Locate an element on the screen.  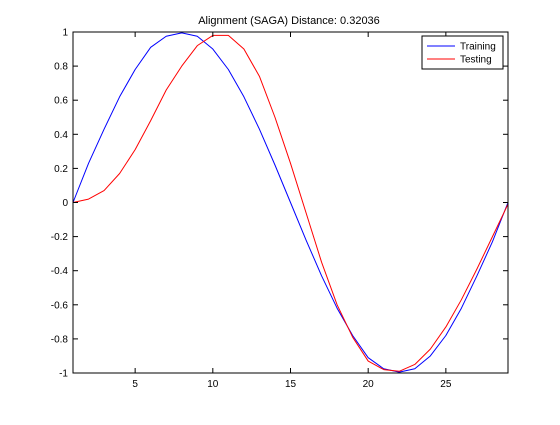
legend: Training Testing is located at coordinates (462, 52).